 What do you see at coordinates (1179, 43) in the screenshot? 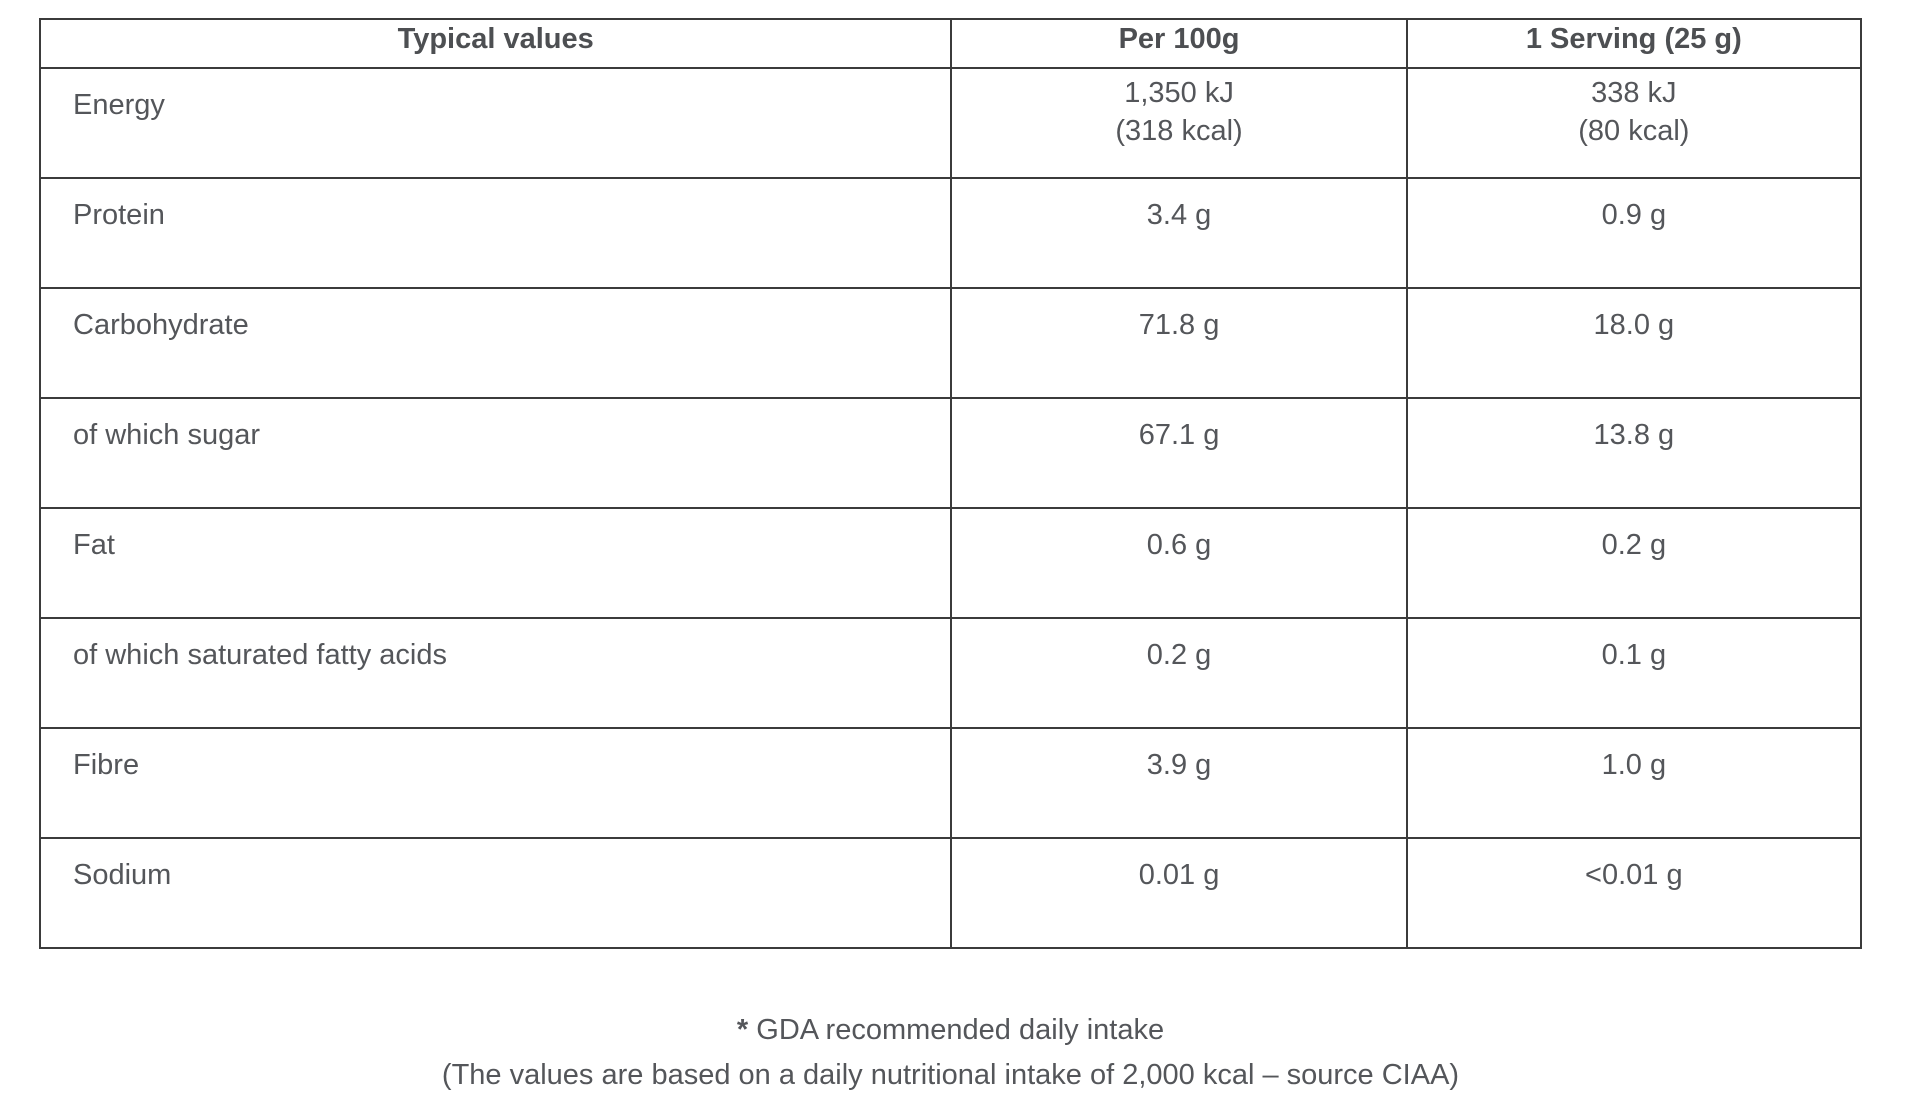
I see `header-per-100g: Per 100g` at bounding box center [1179, 43].